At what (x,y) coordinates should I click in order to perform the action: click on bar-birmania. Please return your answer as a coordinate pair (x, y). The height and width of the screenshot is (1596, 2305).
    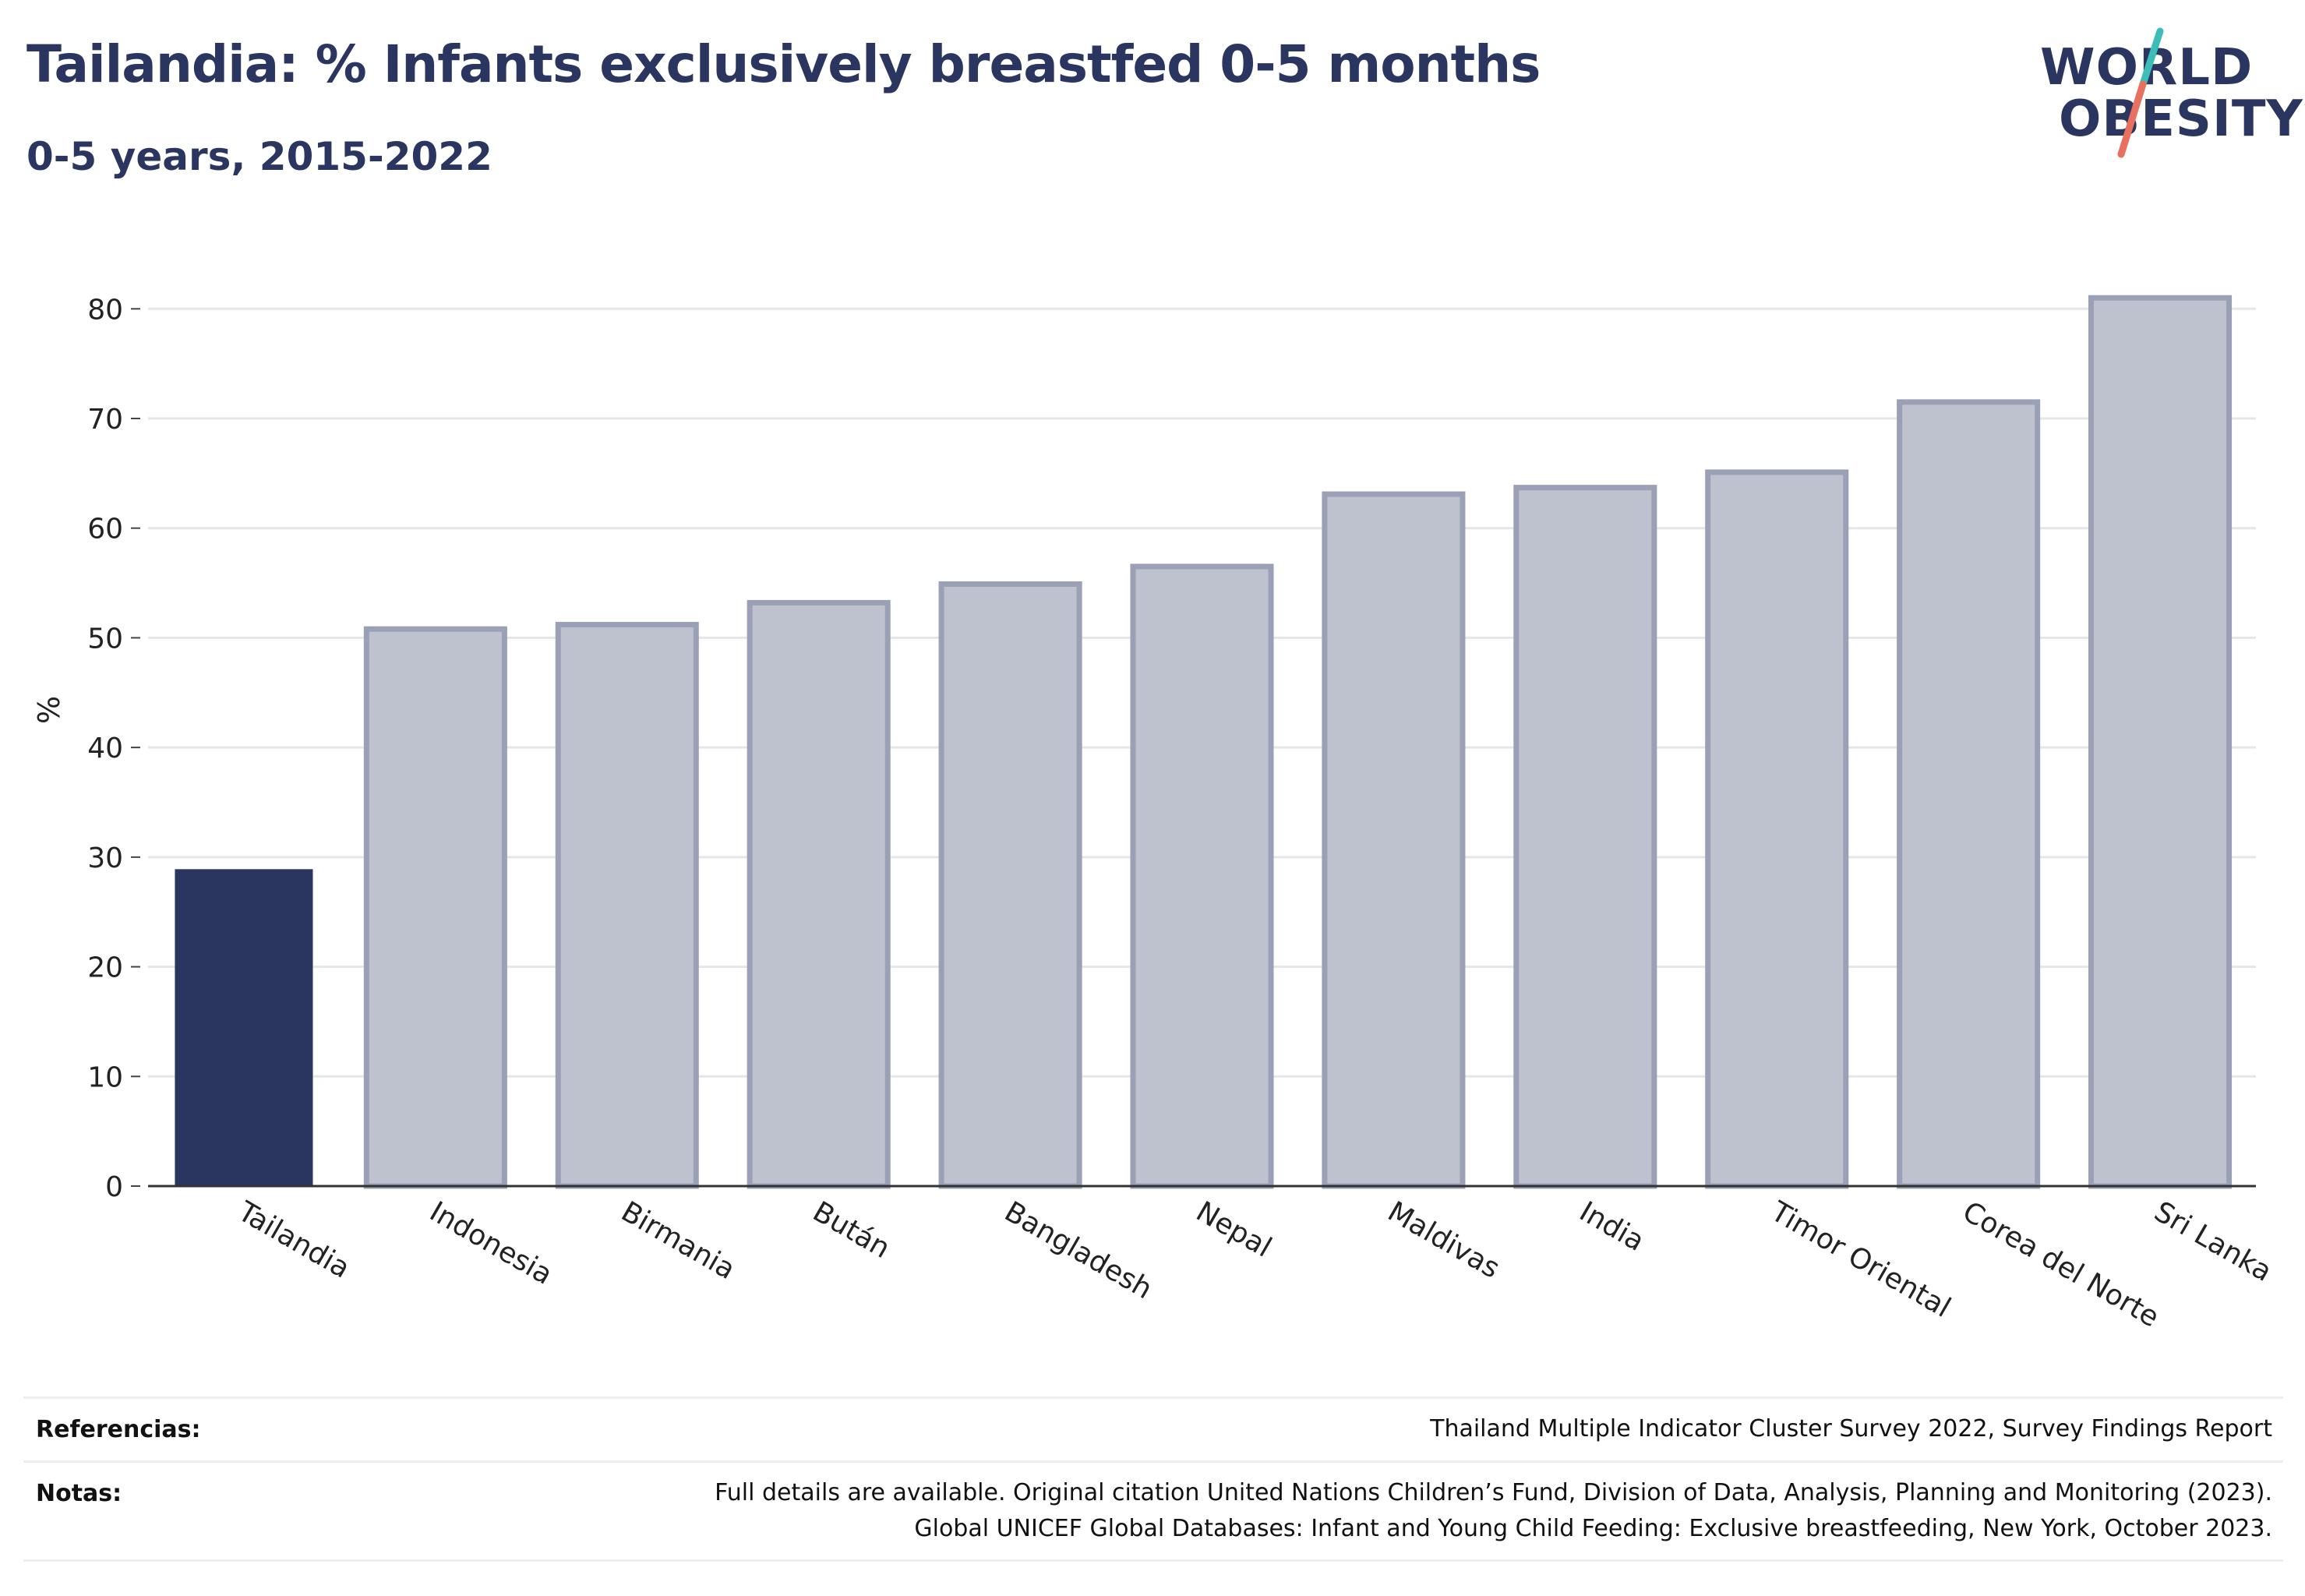
    Looking at the image, I should click on (627, 905).